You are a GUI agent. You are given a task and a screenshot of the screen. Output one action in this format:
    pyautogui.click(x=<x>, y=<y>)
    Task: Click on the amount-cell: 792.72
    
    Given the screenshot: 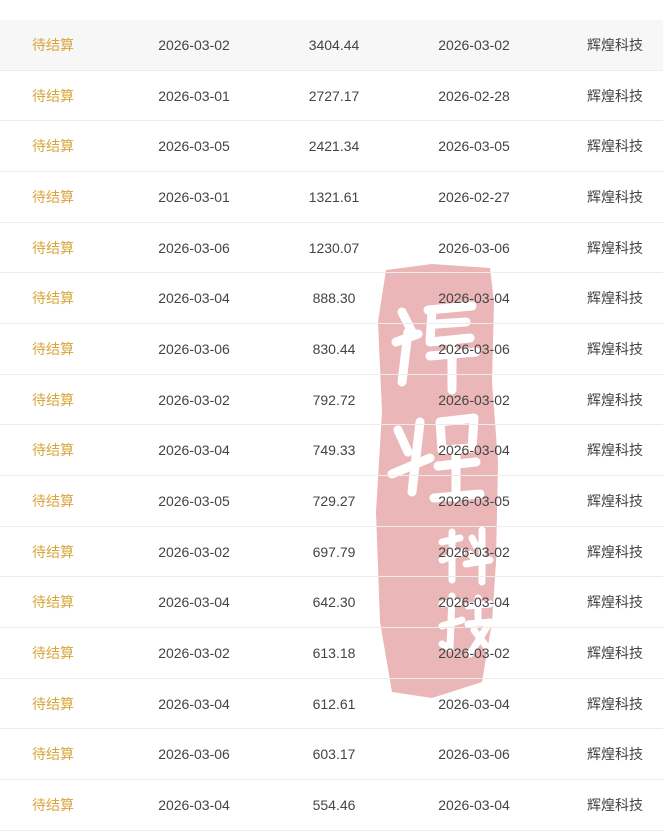 What is the action you would take?
    pyautogui.click(x=334, y=399)
    